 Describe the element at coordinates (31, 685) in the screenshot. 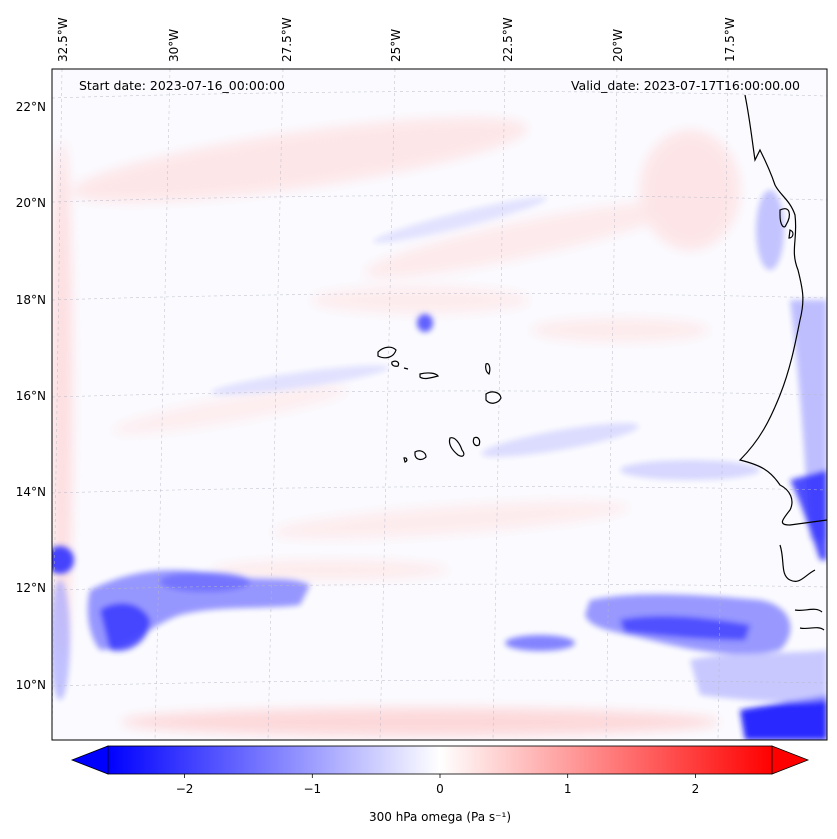

I see `lat-label-10n: 10°N` at that location.